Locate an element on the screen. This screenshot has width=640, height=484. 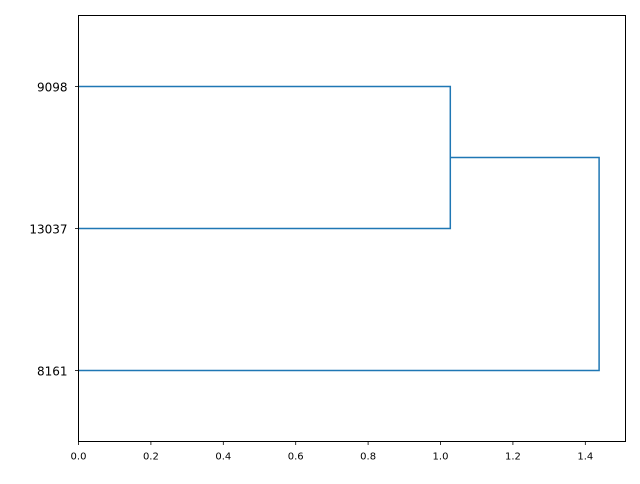
x-tick-label: 1.4 is located at coordinates (585, 457).